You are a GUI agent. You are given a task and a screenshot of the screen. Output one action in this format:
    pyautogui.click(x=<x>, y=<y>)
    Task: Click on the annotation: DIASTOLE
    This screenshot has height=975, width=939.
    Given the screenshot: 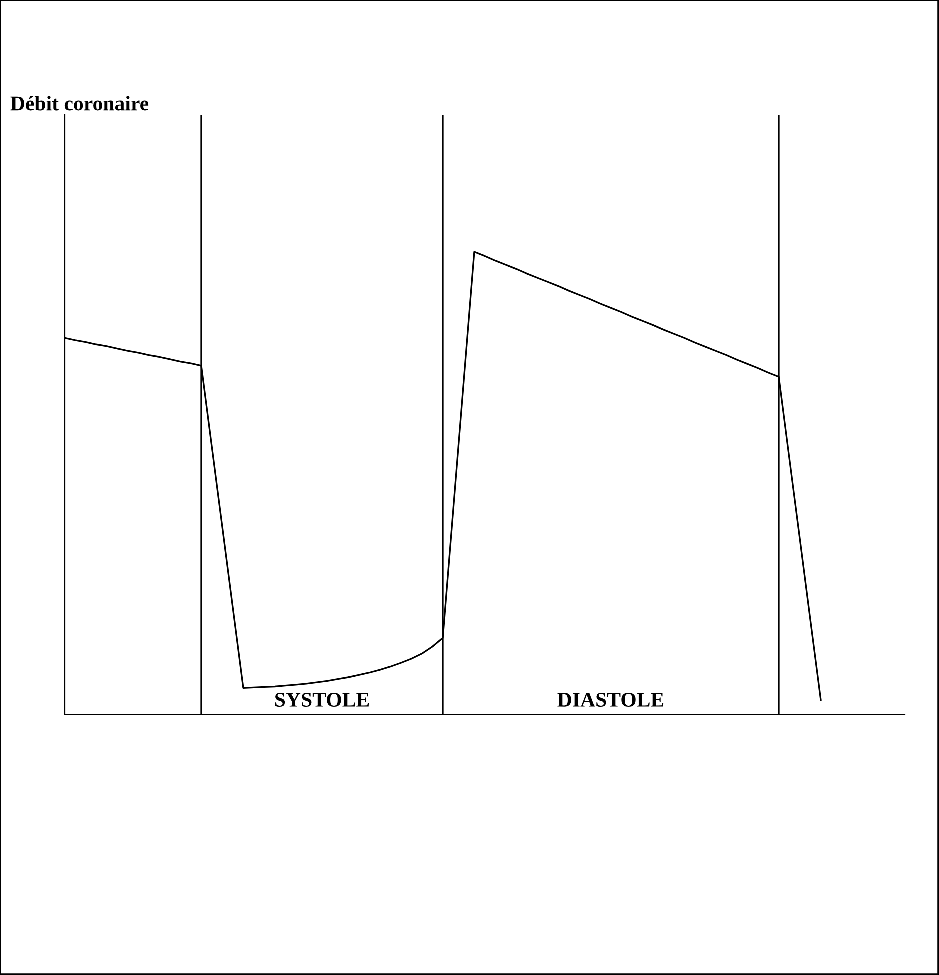 What is the action you would take?
    pyautogui.click(x=611, y=700)
    